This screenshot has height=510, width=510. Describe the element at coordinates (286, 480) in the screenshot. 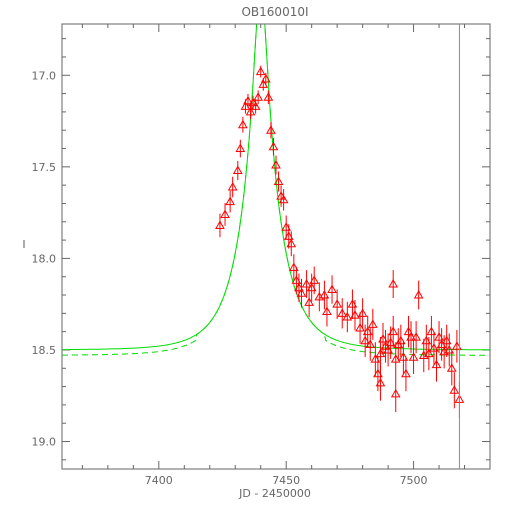

I see `x-tick-label: 7450` at that location.